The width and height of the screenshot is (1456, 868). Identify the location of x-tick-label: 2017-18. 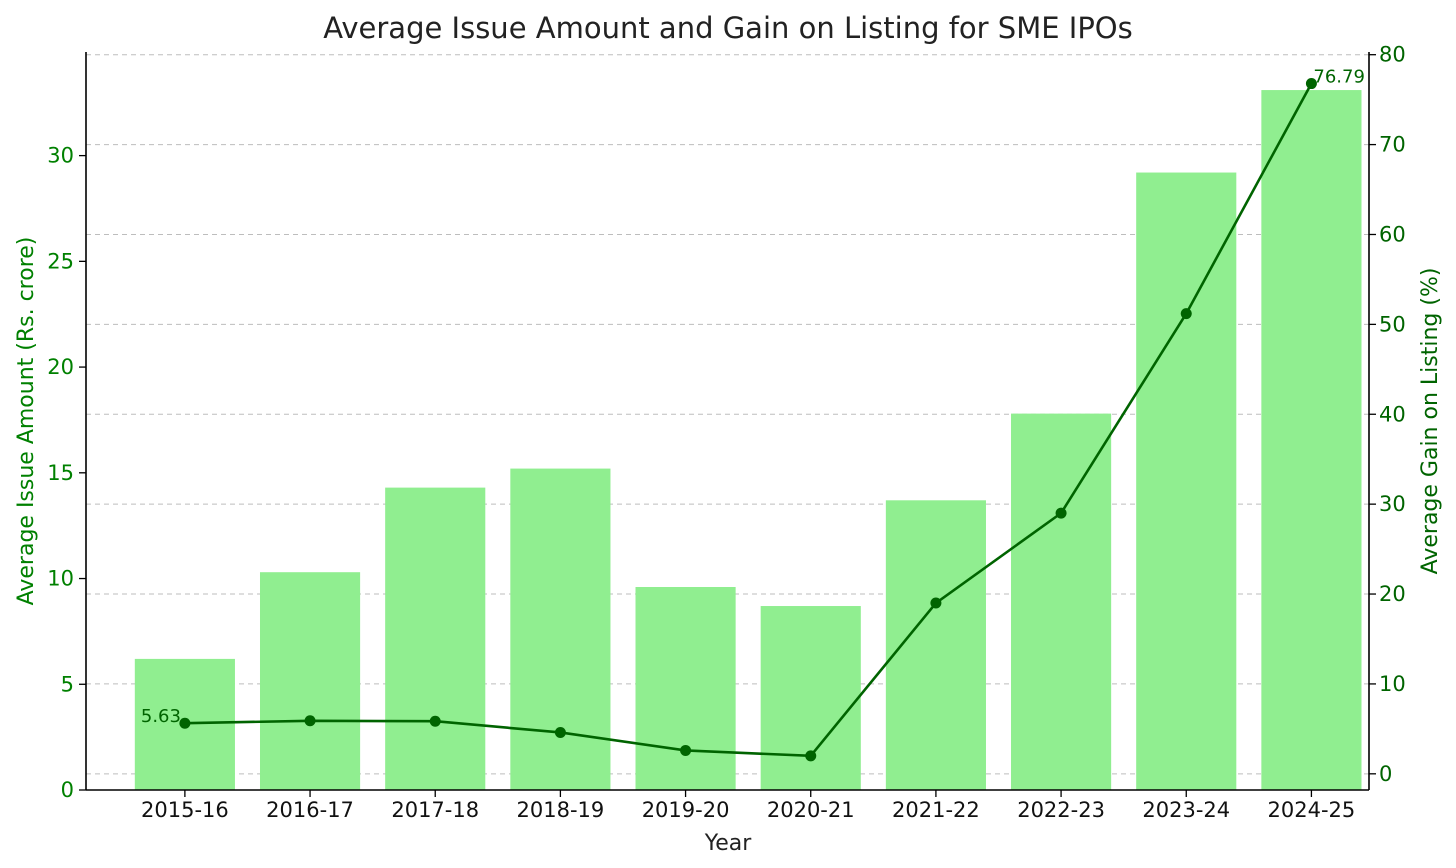
(435, 810).